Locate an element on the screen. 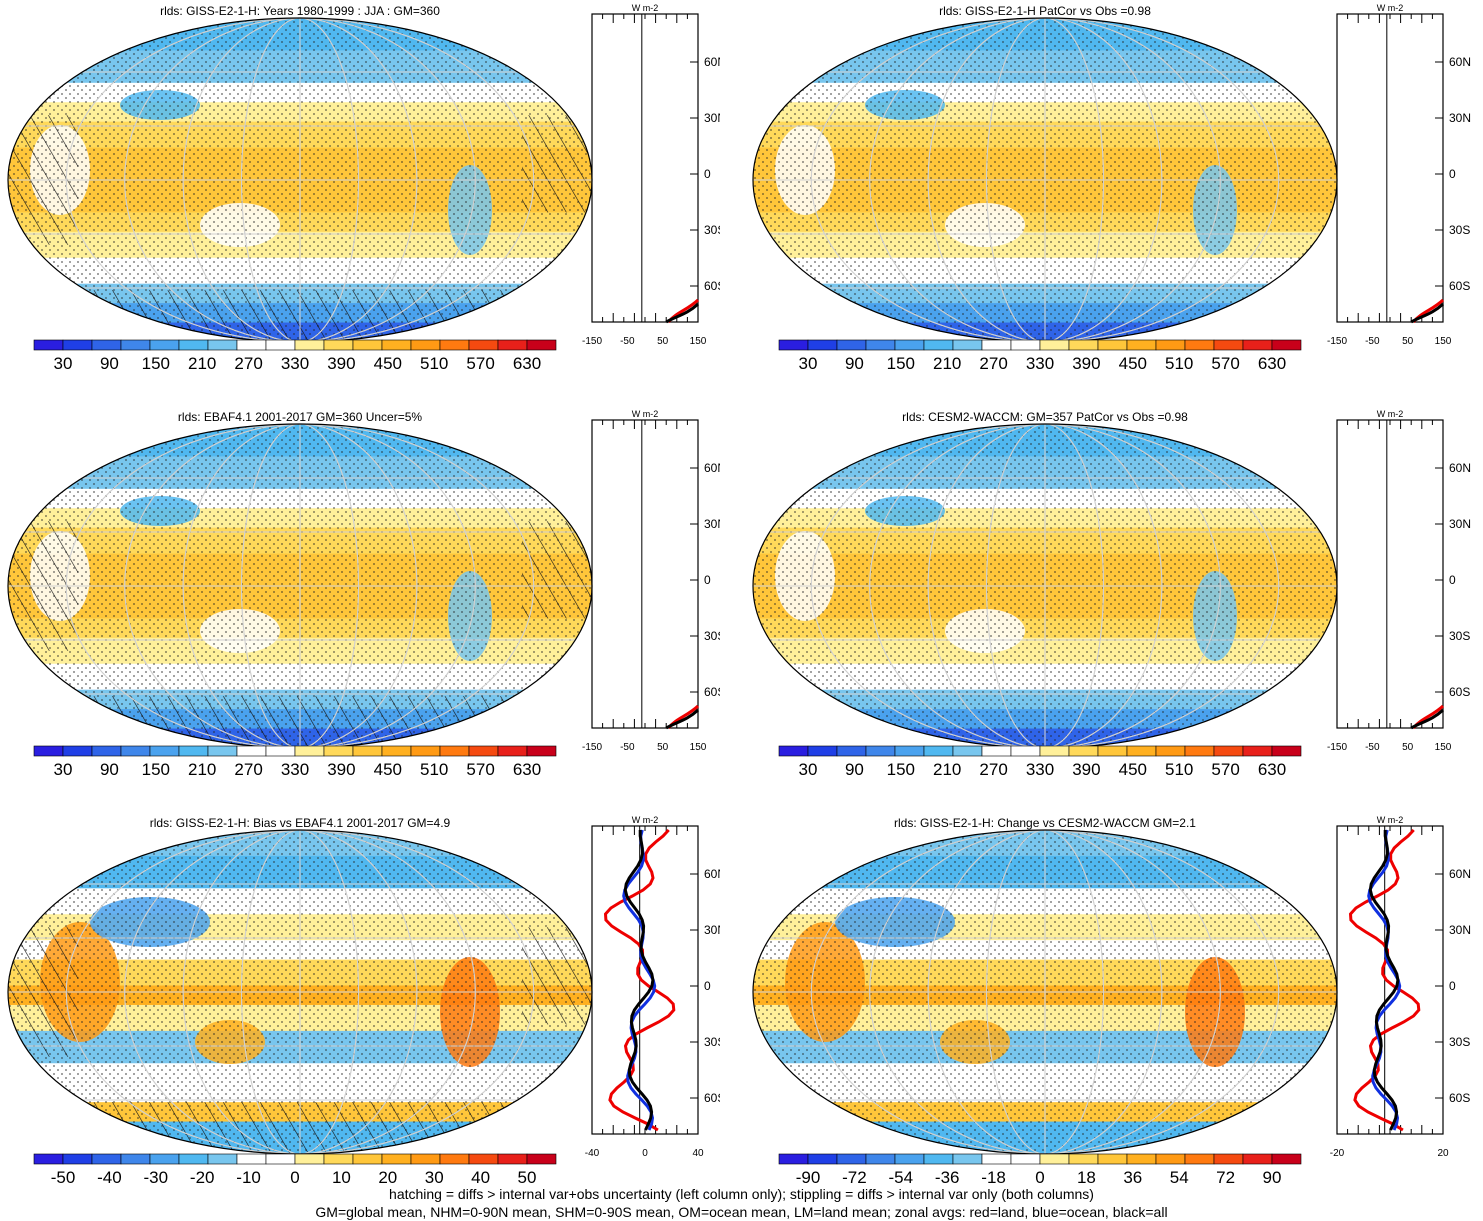 The width and height of the screenshot is (1483, 1221). colorbar-label: -72 is located at coordinates (854, 1177).